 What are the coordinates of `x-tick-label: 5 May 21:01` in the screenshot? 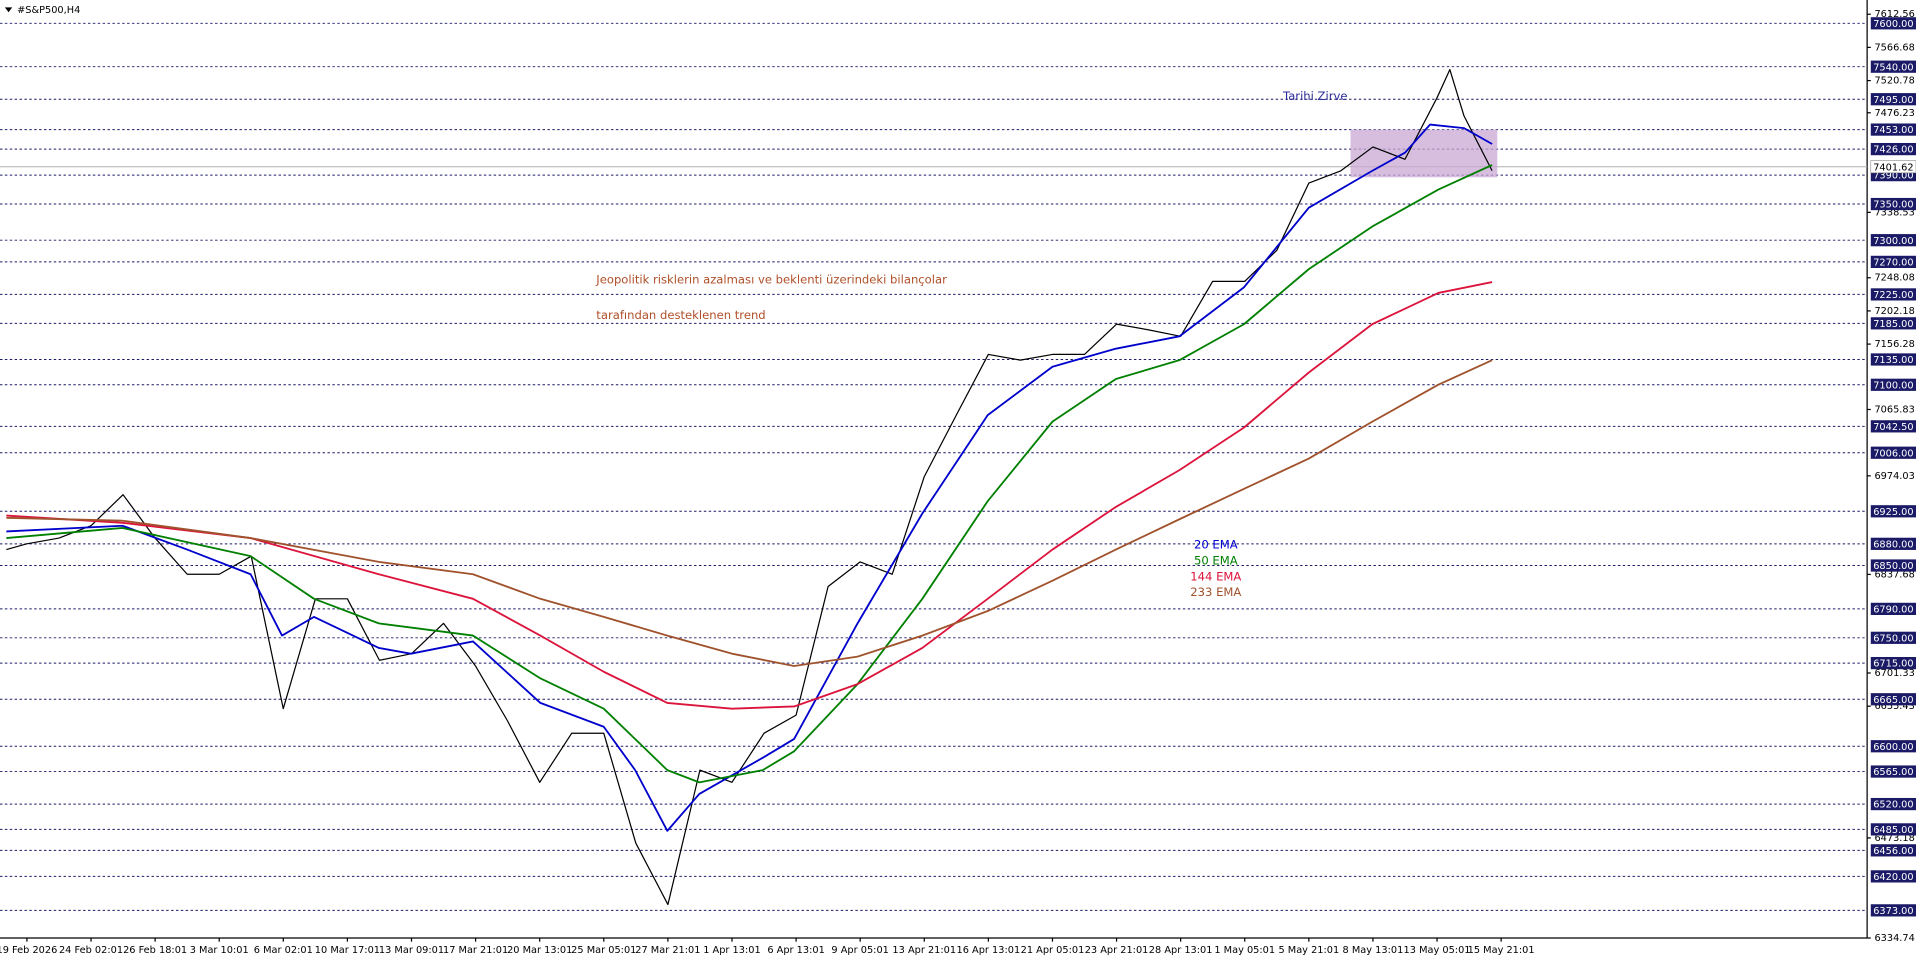 It's located at (1308, 950).